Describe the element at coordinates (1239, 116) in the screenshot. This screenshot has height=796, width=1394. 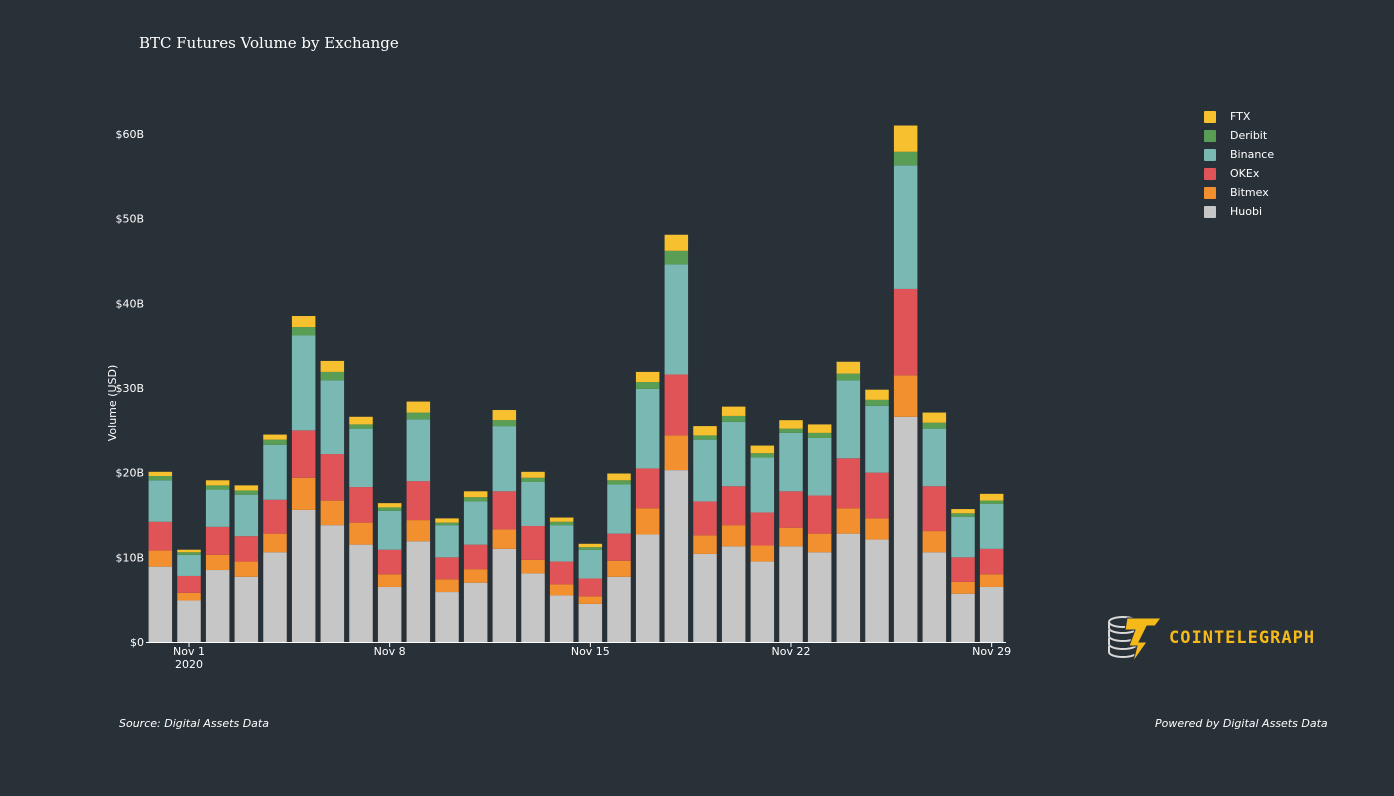
I see `legend-item-ftx: FTX` at that location.